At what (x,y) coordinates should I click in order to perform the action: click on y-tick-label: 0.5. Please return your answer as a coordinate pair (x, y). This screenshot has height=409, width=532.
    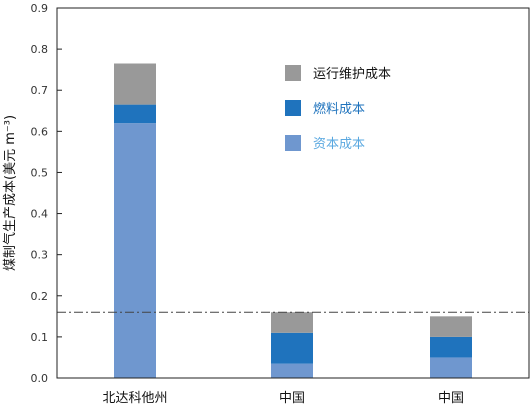
    Looking at the image, I should click on (40, 172).